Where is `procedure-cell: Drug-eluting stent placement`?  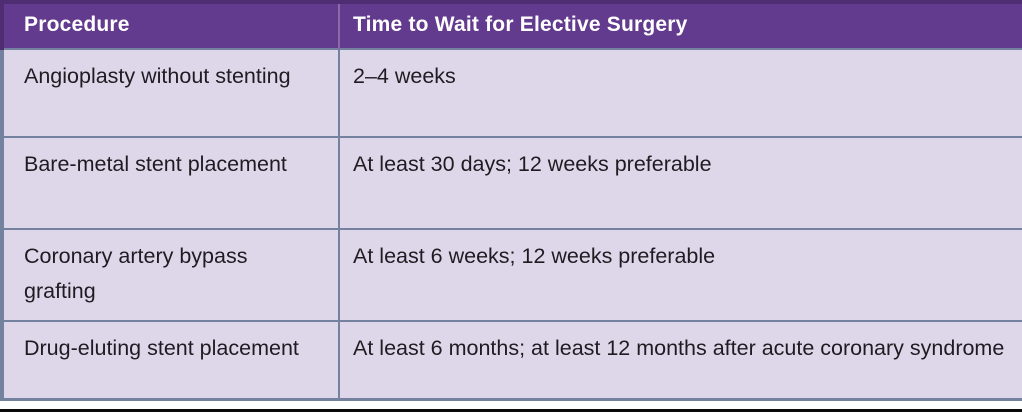
procedure-cell: Drug-eluting stent placement is located at coordinates (170, 360).